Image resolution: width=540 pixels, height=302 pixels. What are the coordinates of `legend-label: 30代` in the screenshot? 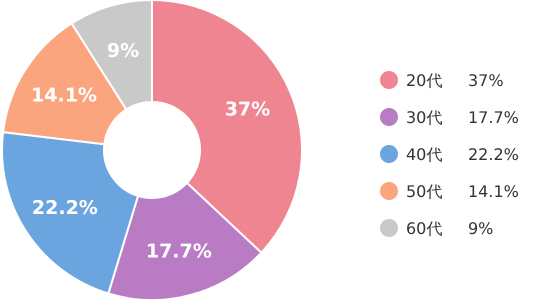 It's located at (424, 117).